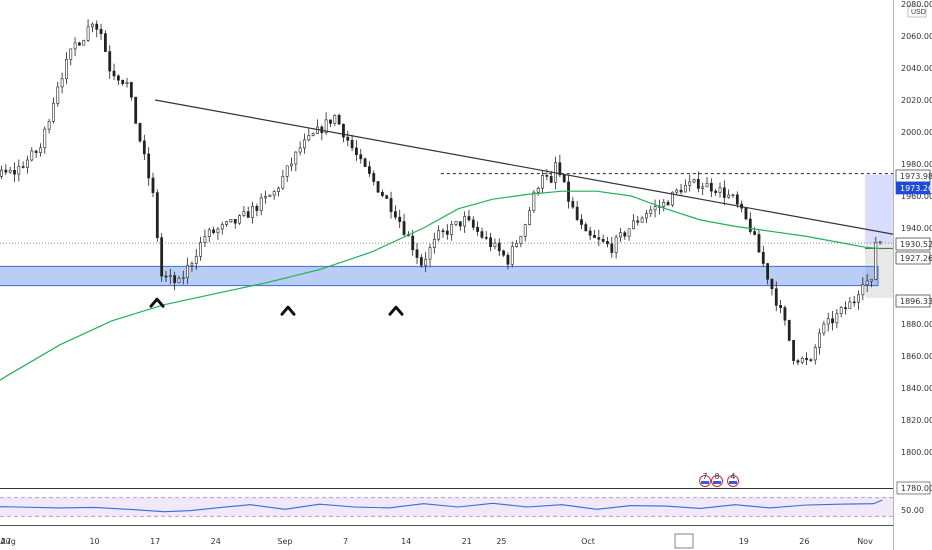  What do you see at coordinates (916, 324) in the screenshot?
I see `y-tick-label: 1880.000` at bounding box center [916, 324].